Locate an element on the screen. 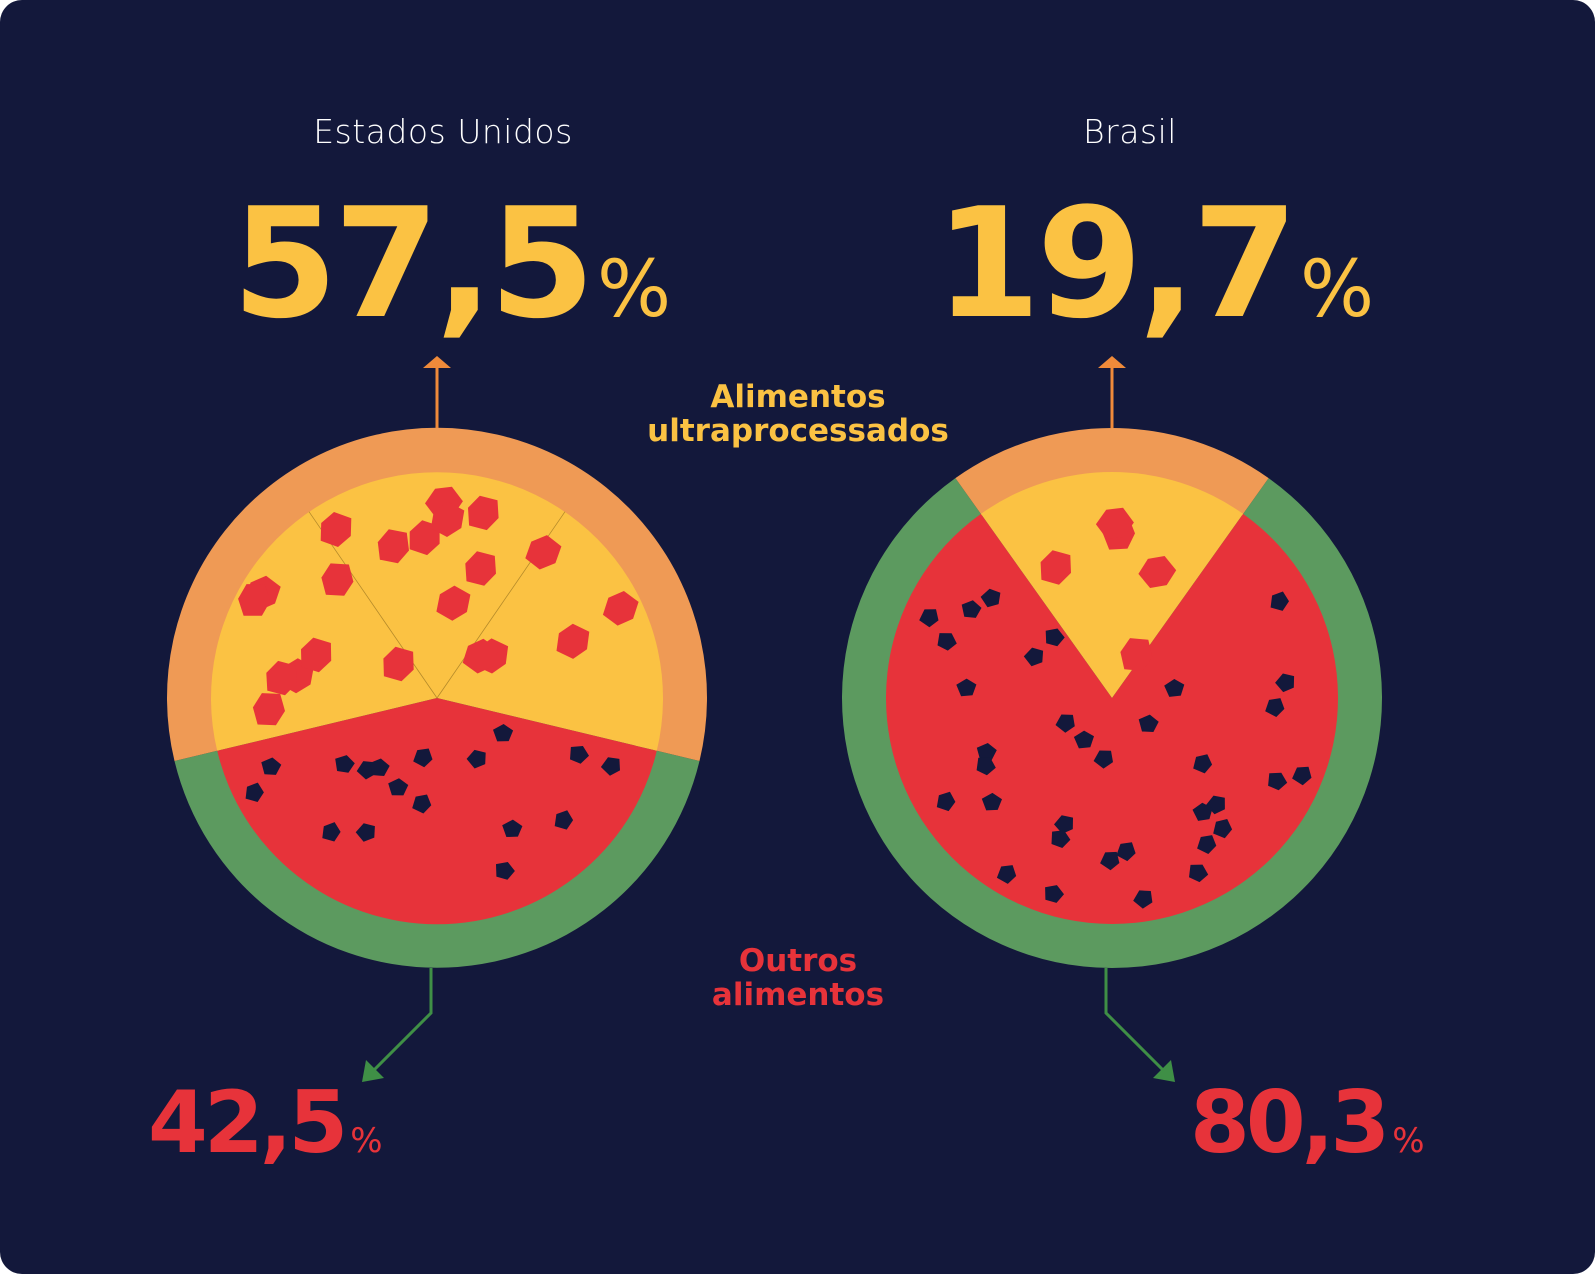 The image size is (1595, 1274). brazil-ultraprocessed-value: 19,7% is located at coordinates (1154, 264).